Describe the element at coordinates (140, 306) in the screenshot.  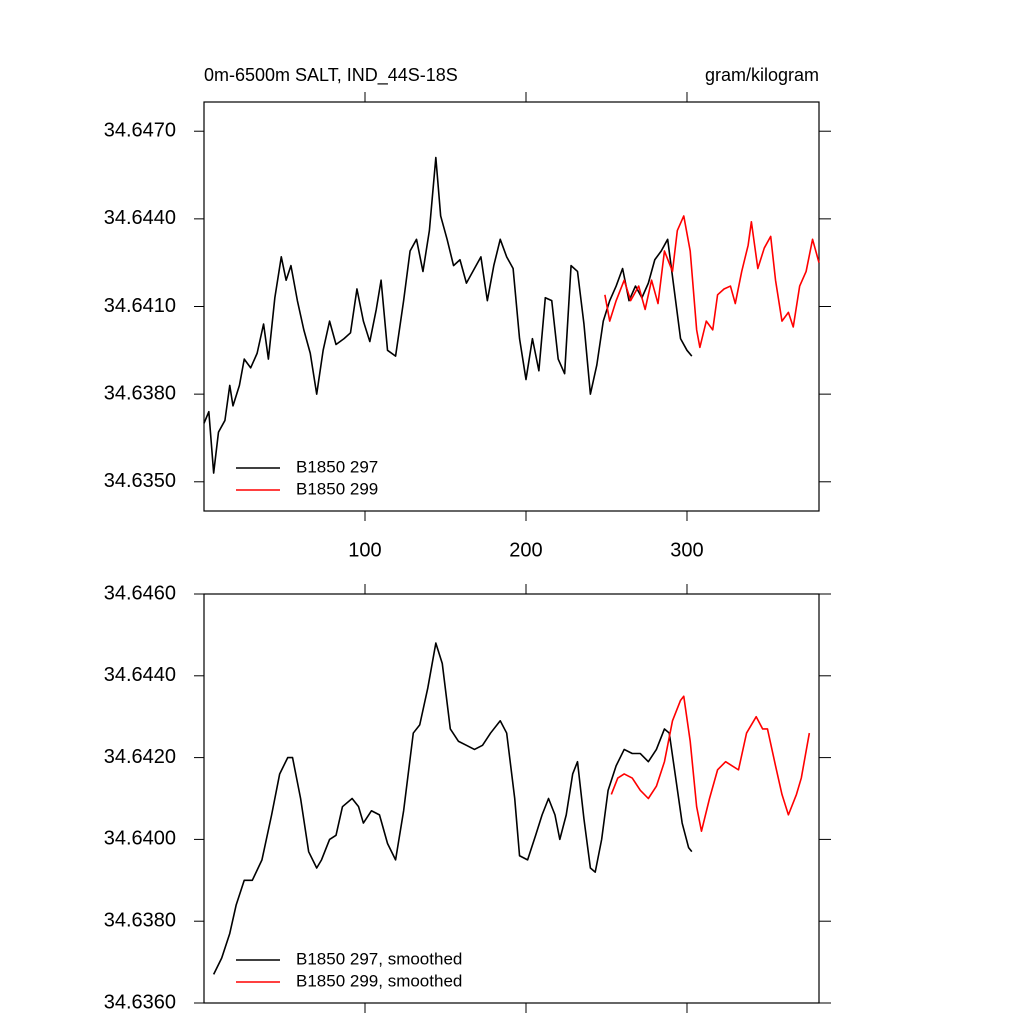
I see `y-tick-label: 34.6410` at that location.